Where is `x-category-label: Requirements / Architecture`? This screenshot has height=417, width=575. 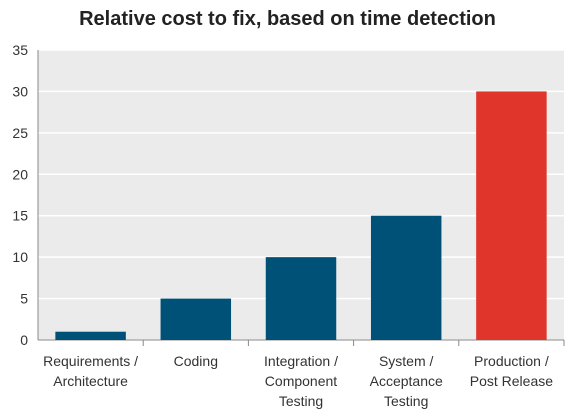
x-category-label: Requirements / Architecture is located at coordinates (90, 371).